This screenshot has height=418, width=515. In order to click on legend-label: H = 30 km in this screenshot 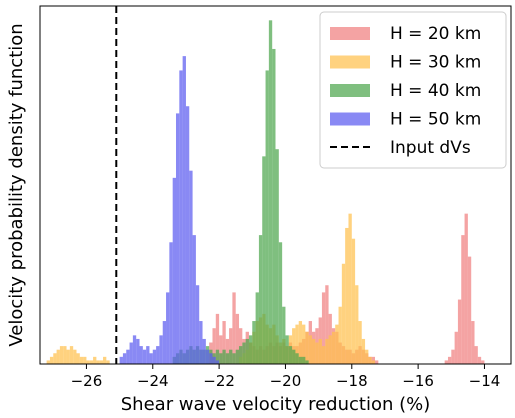, I will do `click(435, 63)`.